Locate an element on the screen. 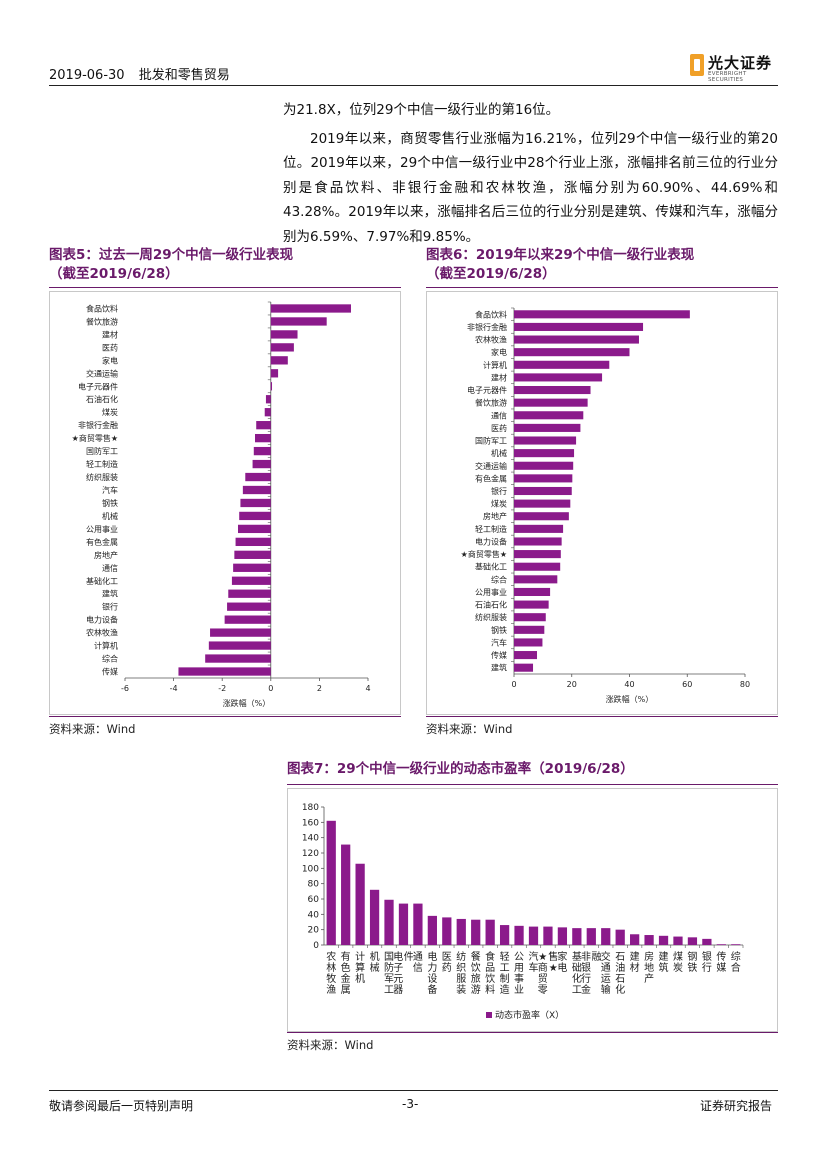 This screenshot has width=827, height=1169. x-tick-label: -6 is located at coordinates (125, 688).